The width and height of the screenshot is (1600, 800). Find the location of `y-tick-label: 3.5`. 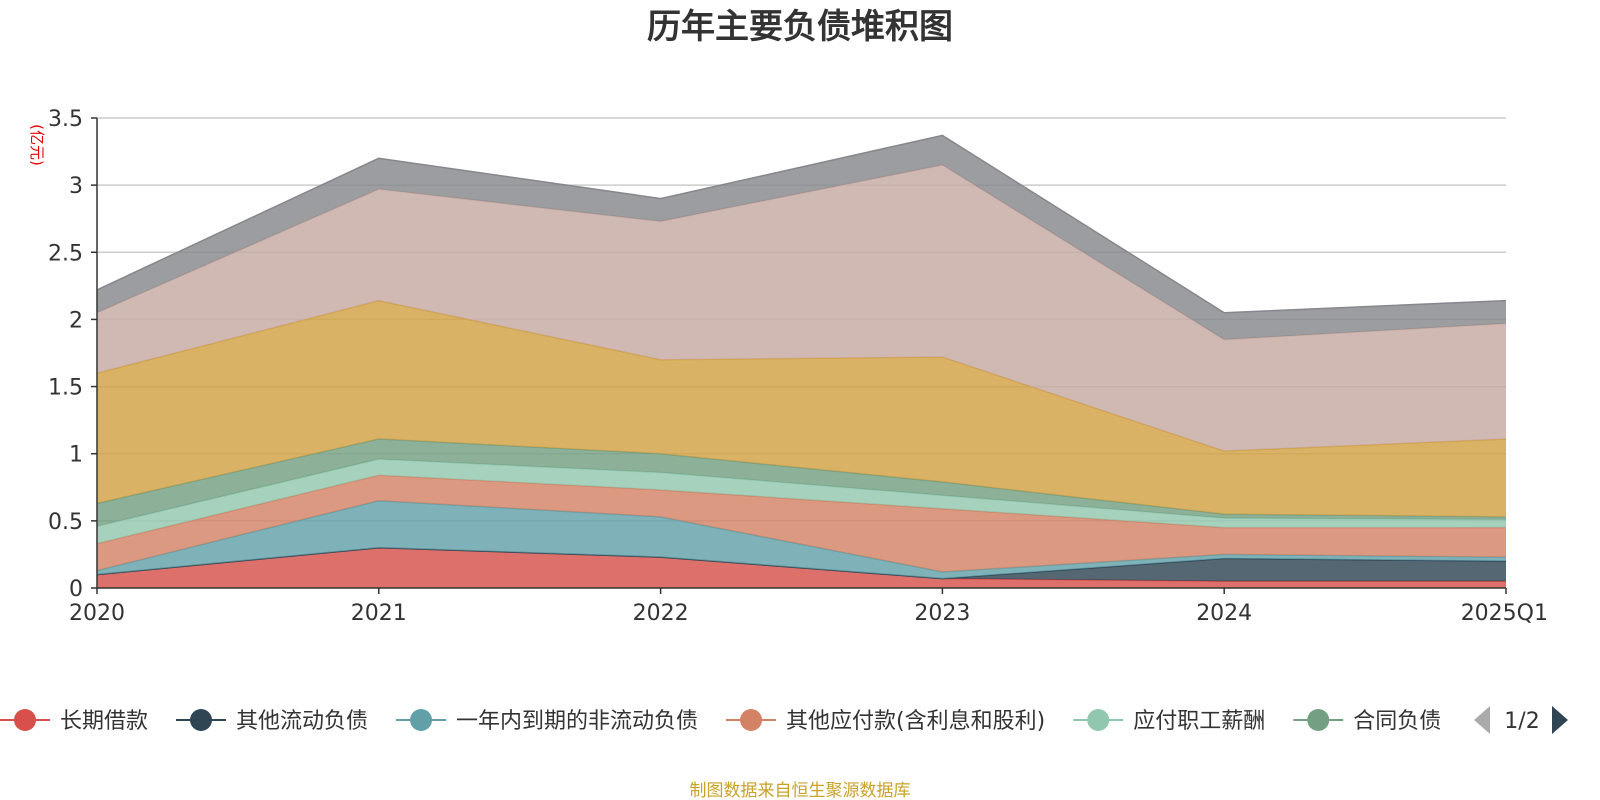

y-tick-label: 3.5 is located at coordinates (65, 119).